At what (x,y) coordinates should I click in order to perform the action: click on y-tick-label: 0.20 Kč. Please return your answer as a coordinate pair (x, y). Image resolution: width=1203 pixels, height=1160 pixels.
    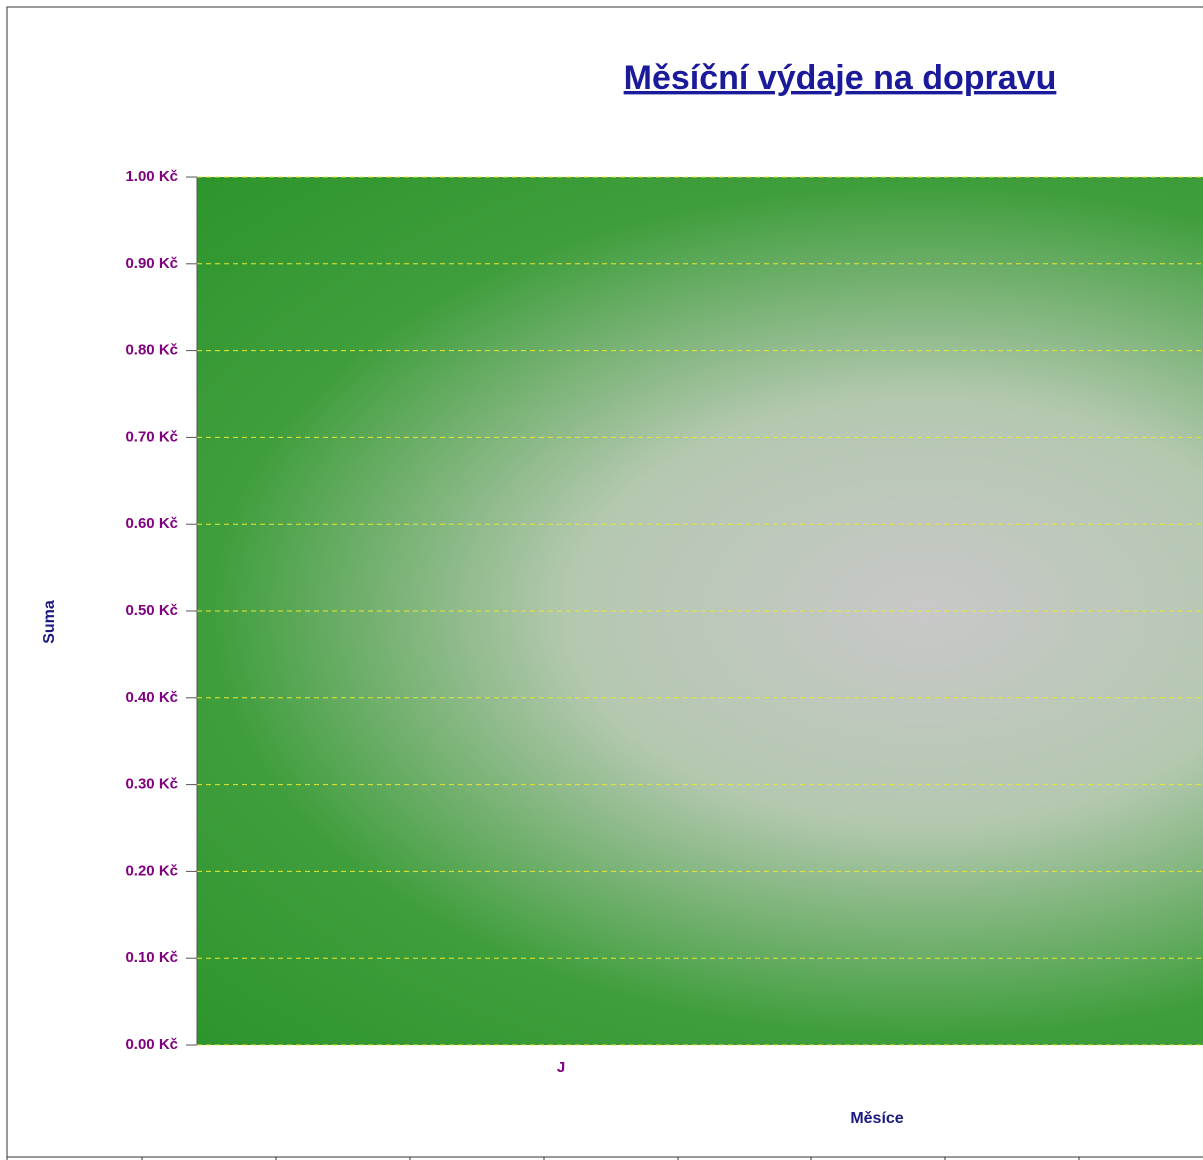
    Looking at the image, I should click on (151, 870).